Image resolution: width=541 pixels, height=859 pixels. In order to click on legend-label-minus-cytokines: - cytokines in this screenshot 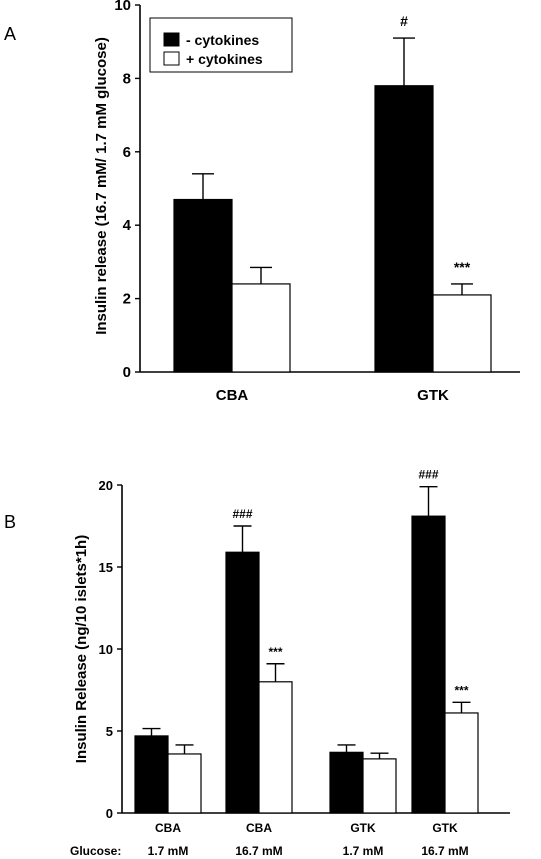, I will do `click(222, 40)`.